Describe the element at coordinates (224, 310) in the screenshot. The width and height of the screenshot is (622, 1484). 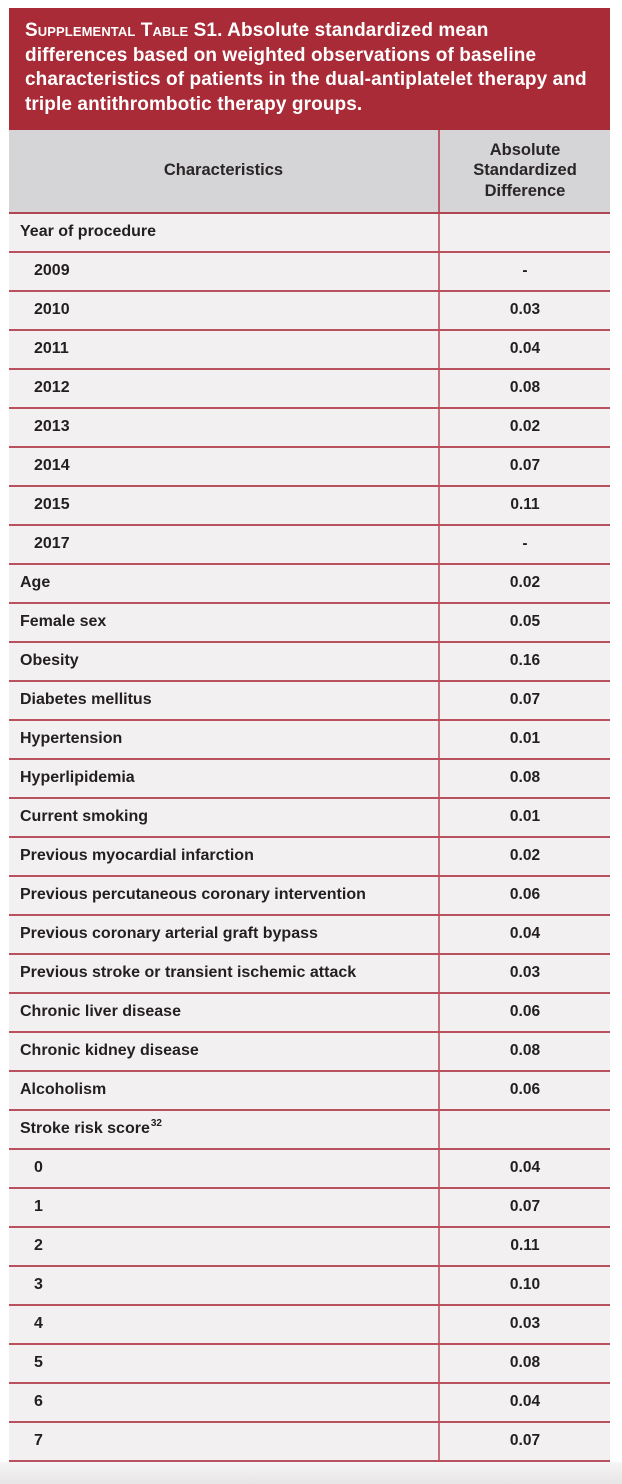
I see `row-label: 2010` at that location.